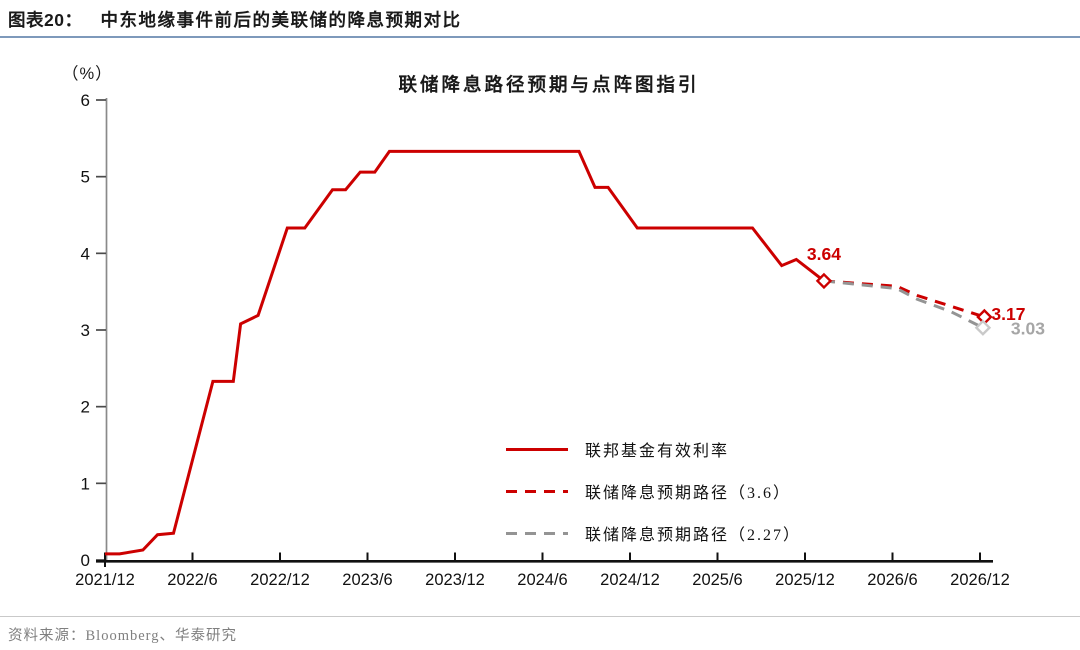  Describe the element at coordinates (85, 560) in the screenshot. I see `y-tick-label: 0` at that location.